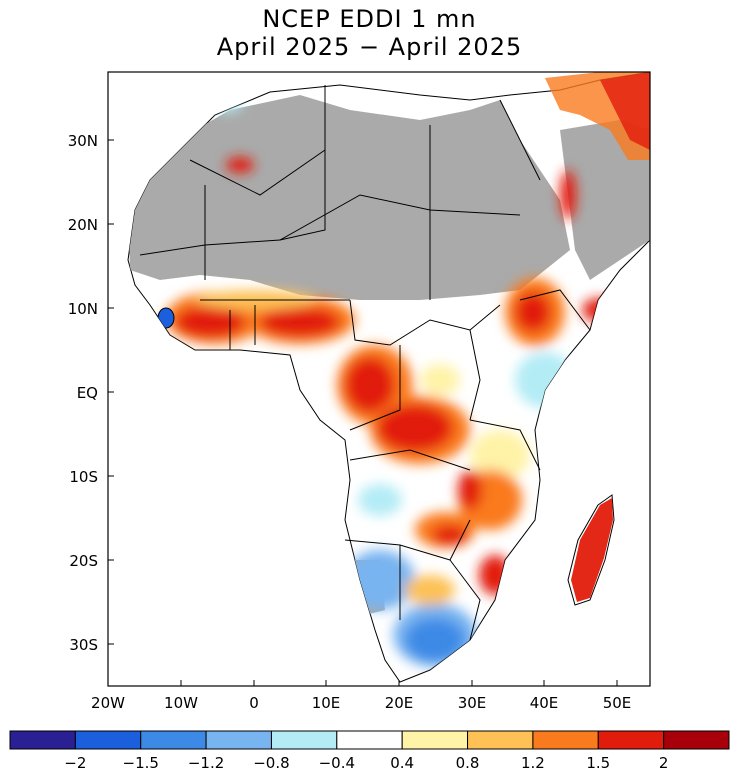 This screenshot has width=739, height=777. What do you see at coordinates (87, 393) in the screenshot?
I see `lat-tick-label: EQ` at bounding box center [87, 393].